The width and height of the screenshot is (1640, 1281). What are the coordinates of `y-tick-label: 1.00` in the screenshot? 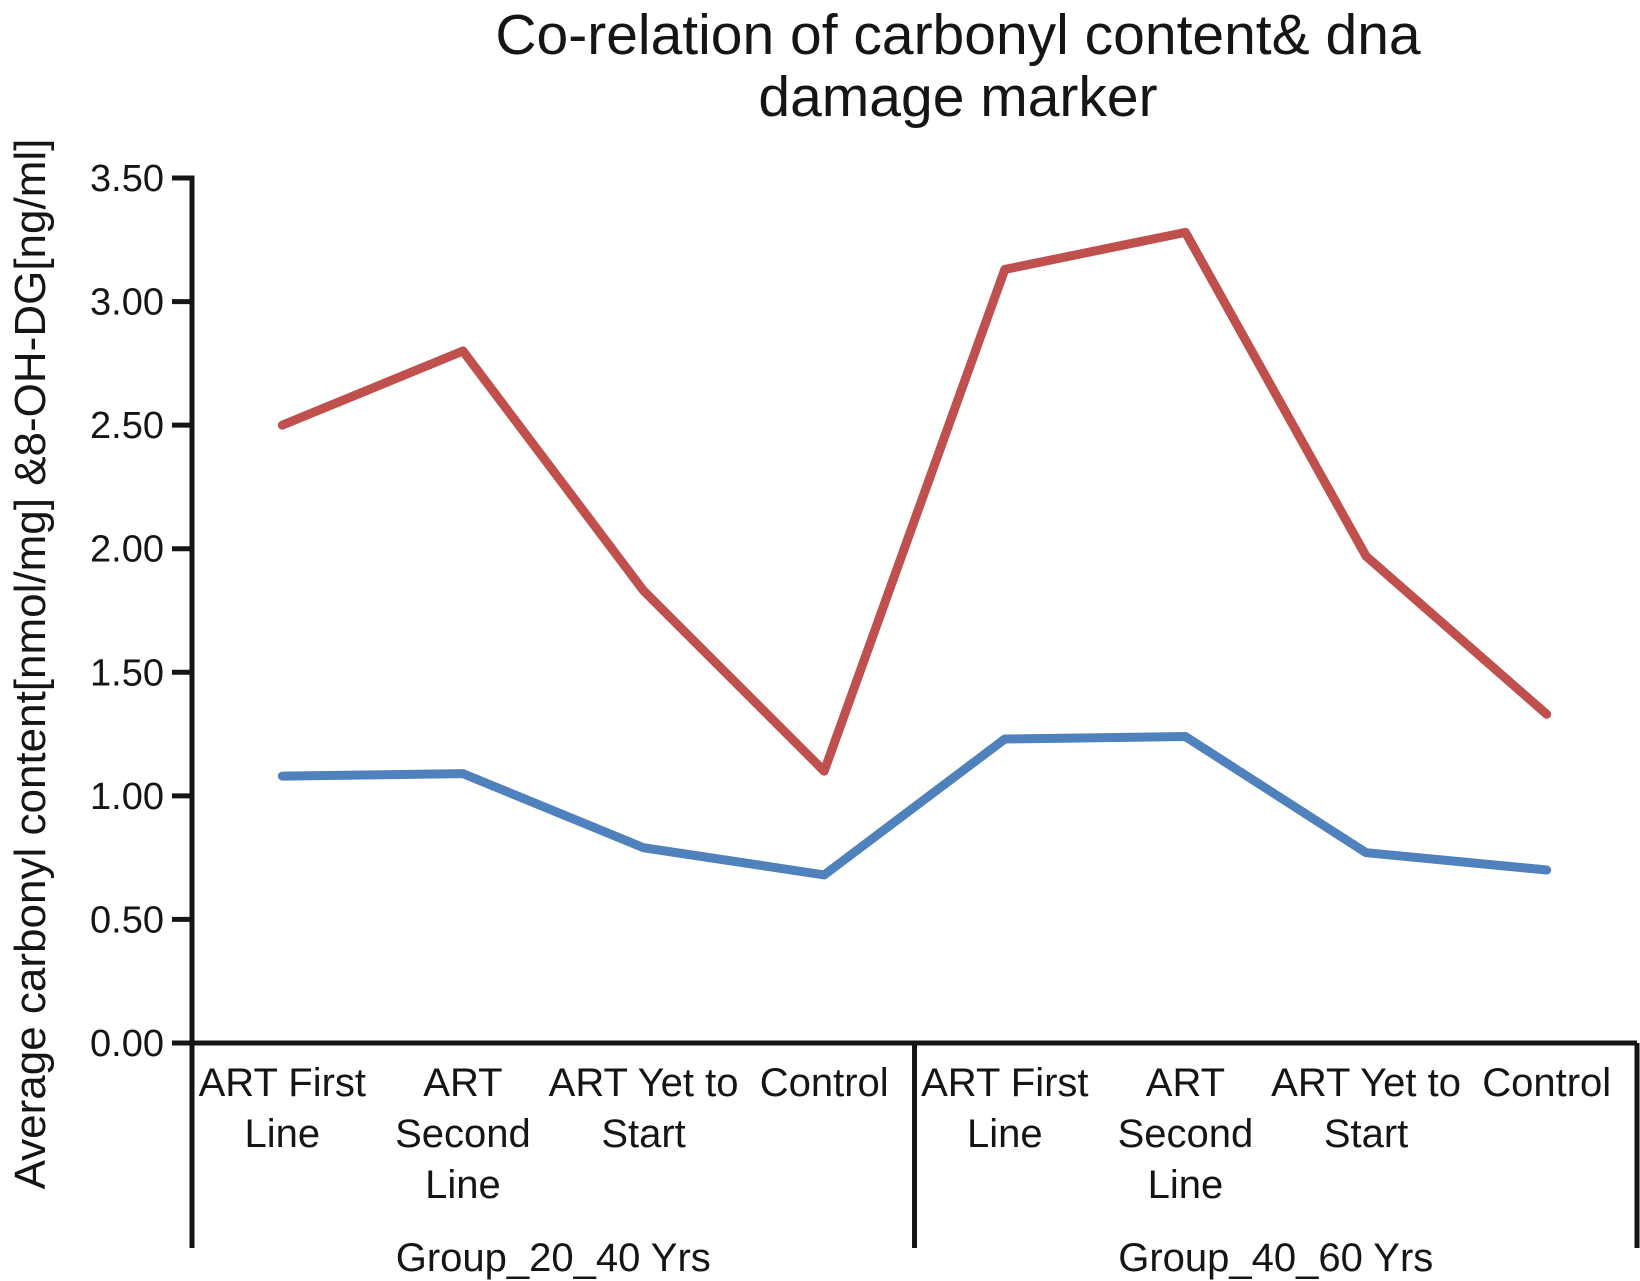 It's located at (127, 797).